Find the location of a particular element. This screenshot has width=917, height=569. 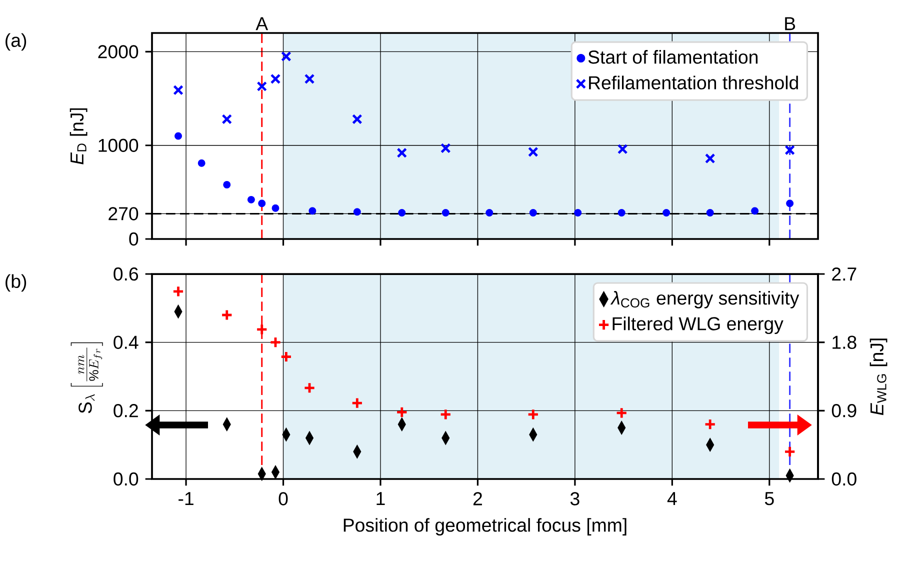

legend-label: Start of filamentation is located at coordinates (673, 57).